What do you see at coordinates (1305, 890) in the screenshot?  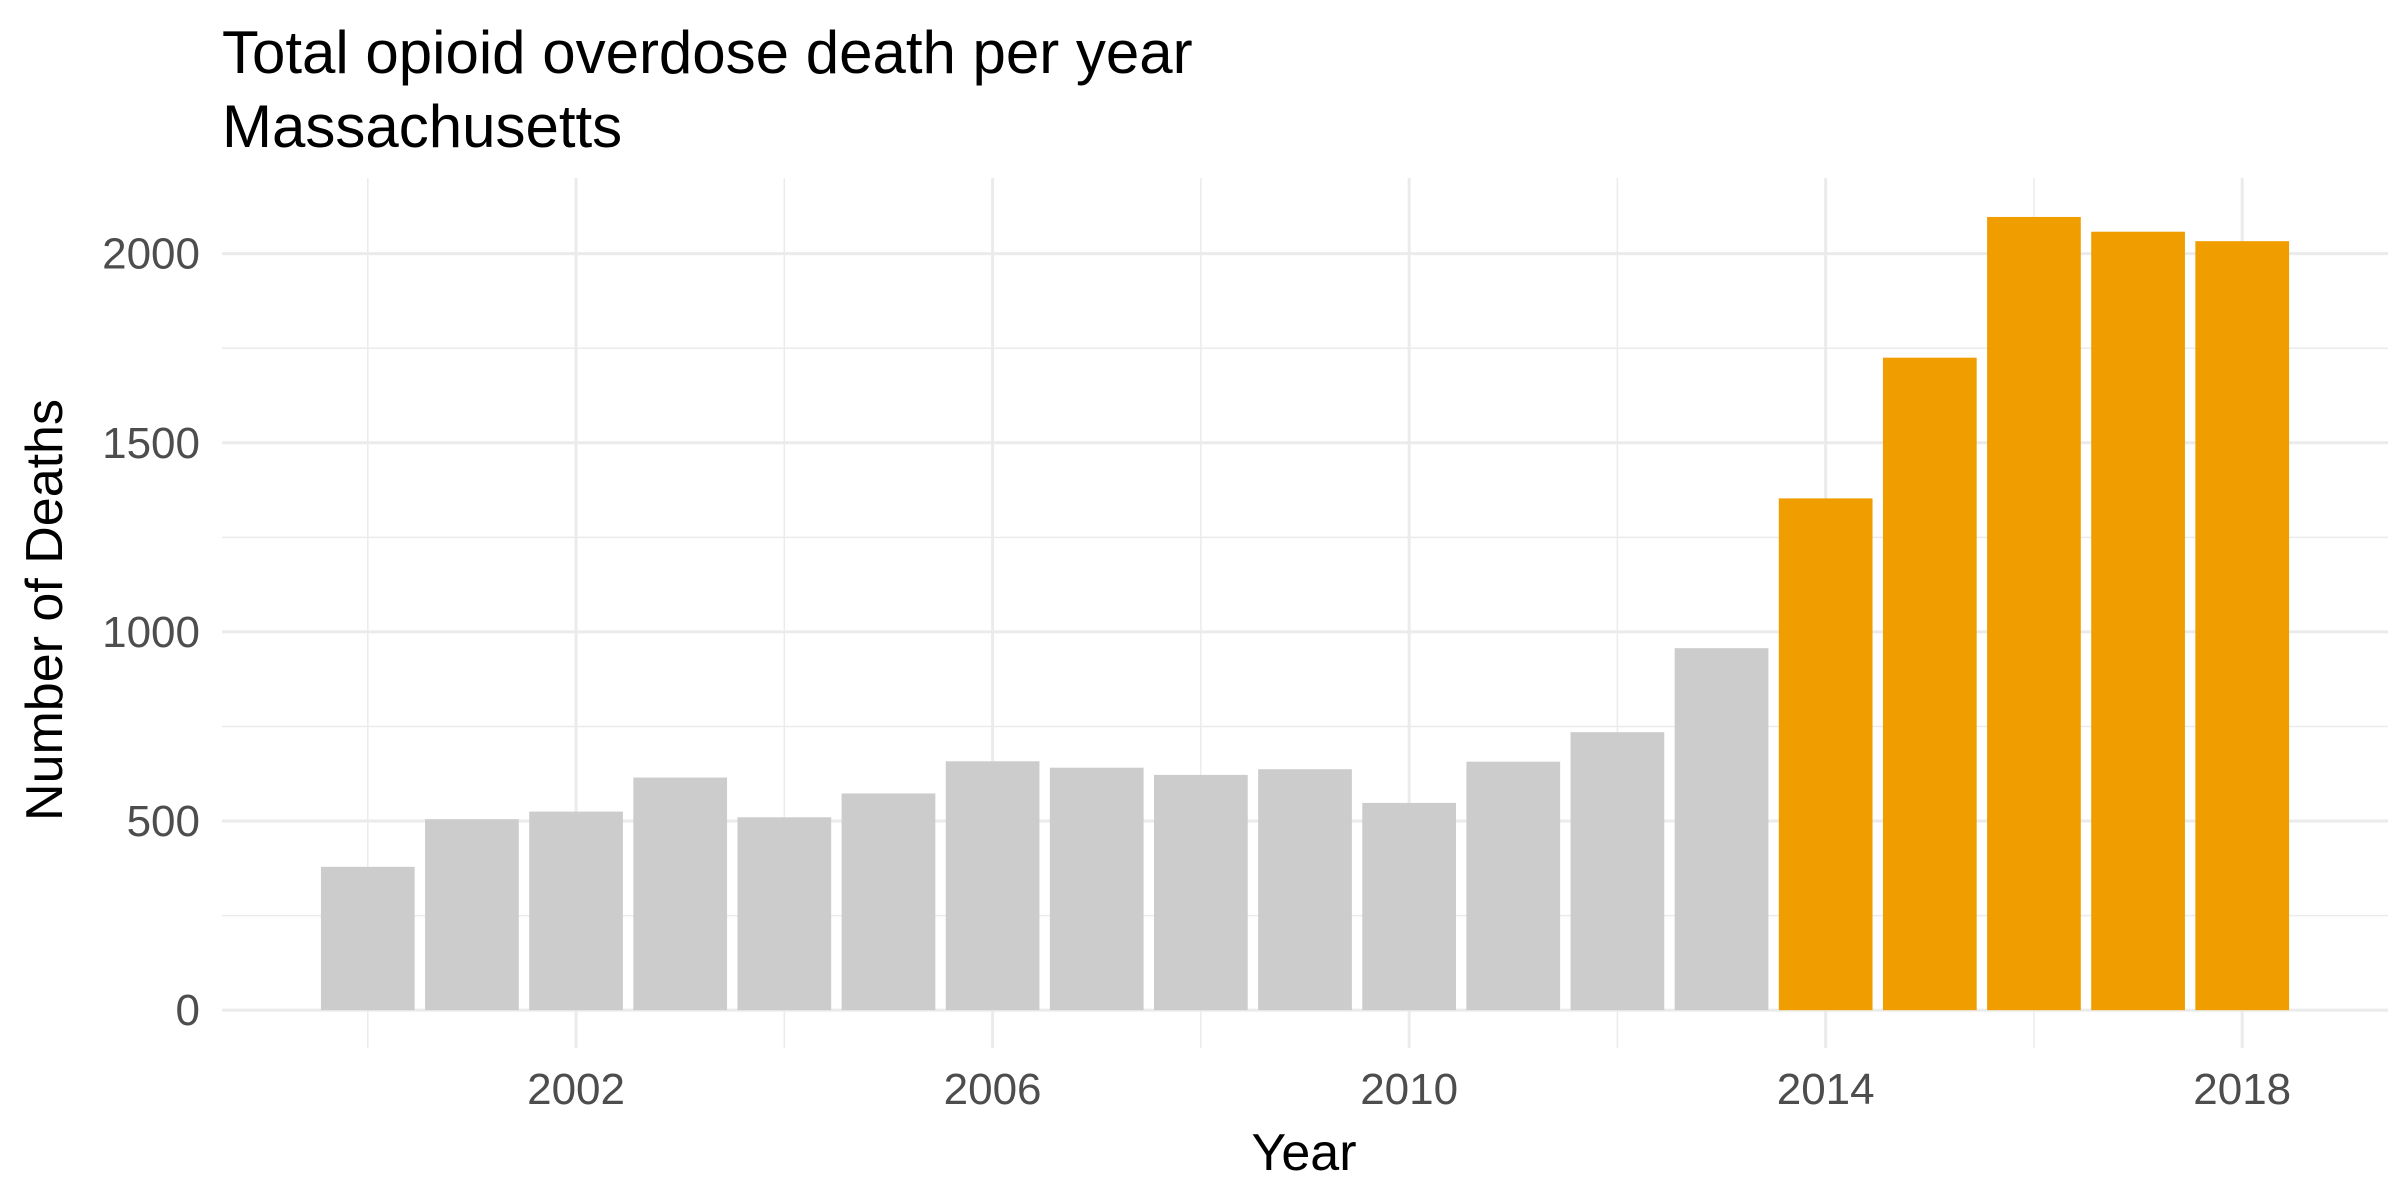 I see `bar-2009` at bounding box center [1305, 890].